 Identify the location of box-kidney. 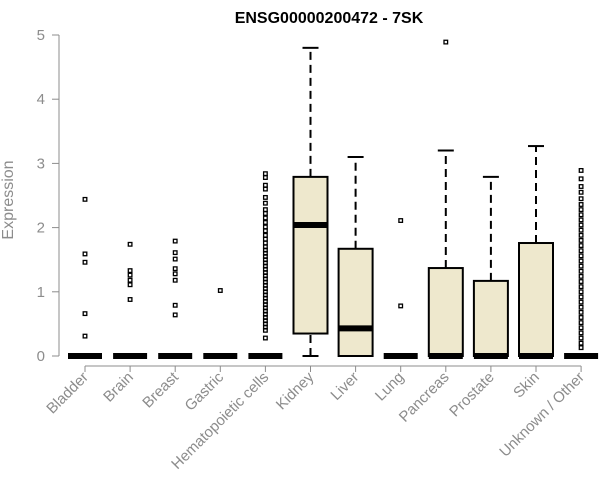
(310, 201).